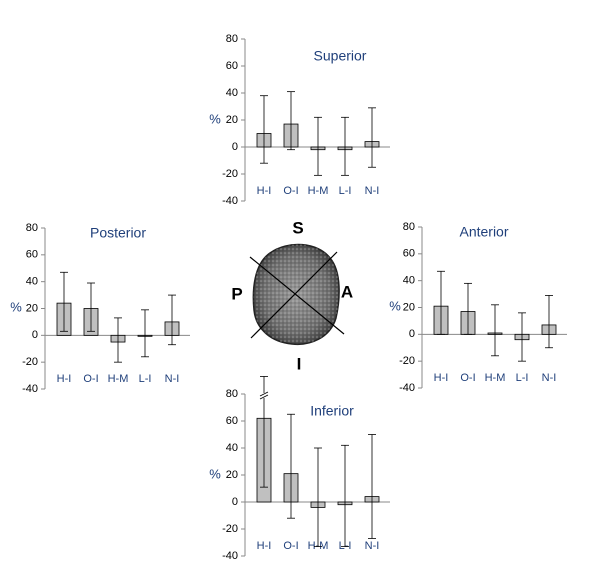  I want to click on chart-title: Inferior, so click(332, 411).